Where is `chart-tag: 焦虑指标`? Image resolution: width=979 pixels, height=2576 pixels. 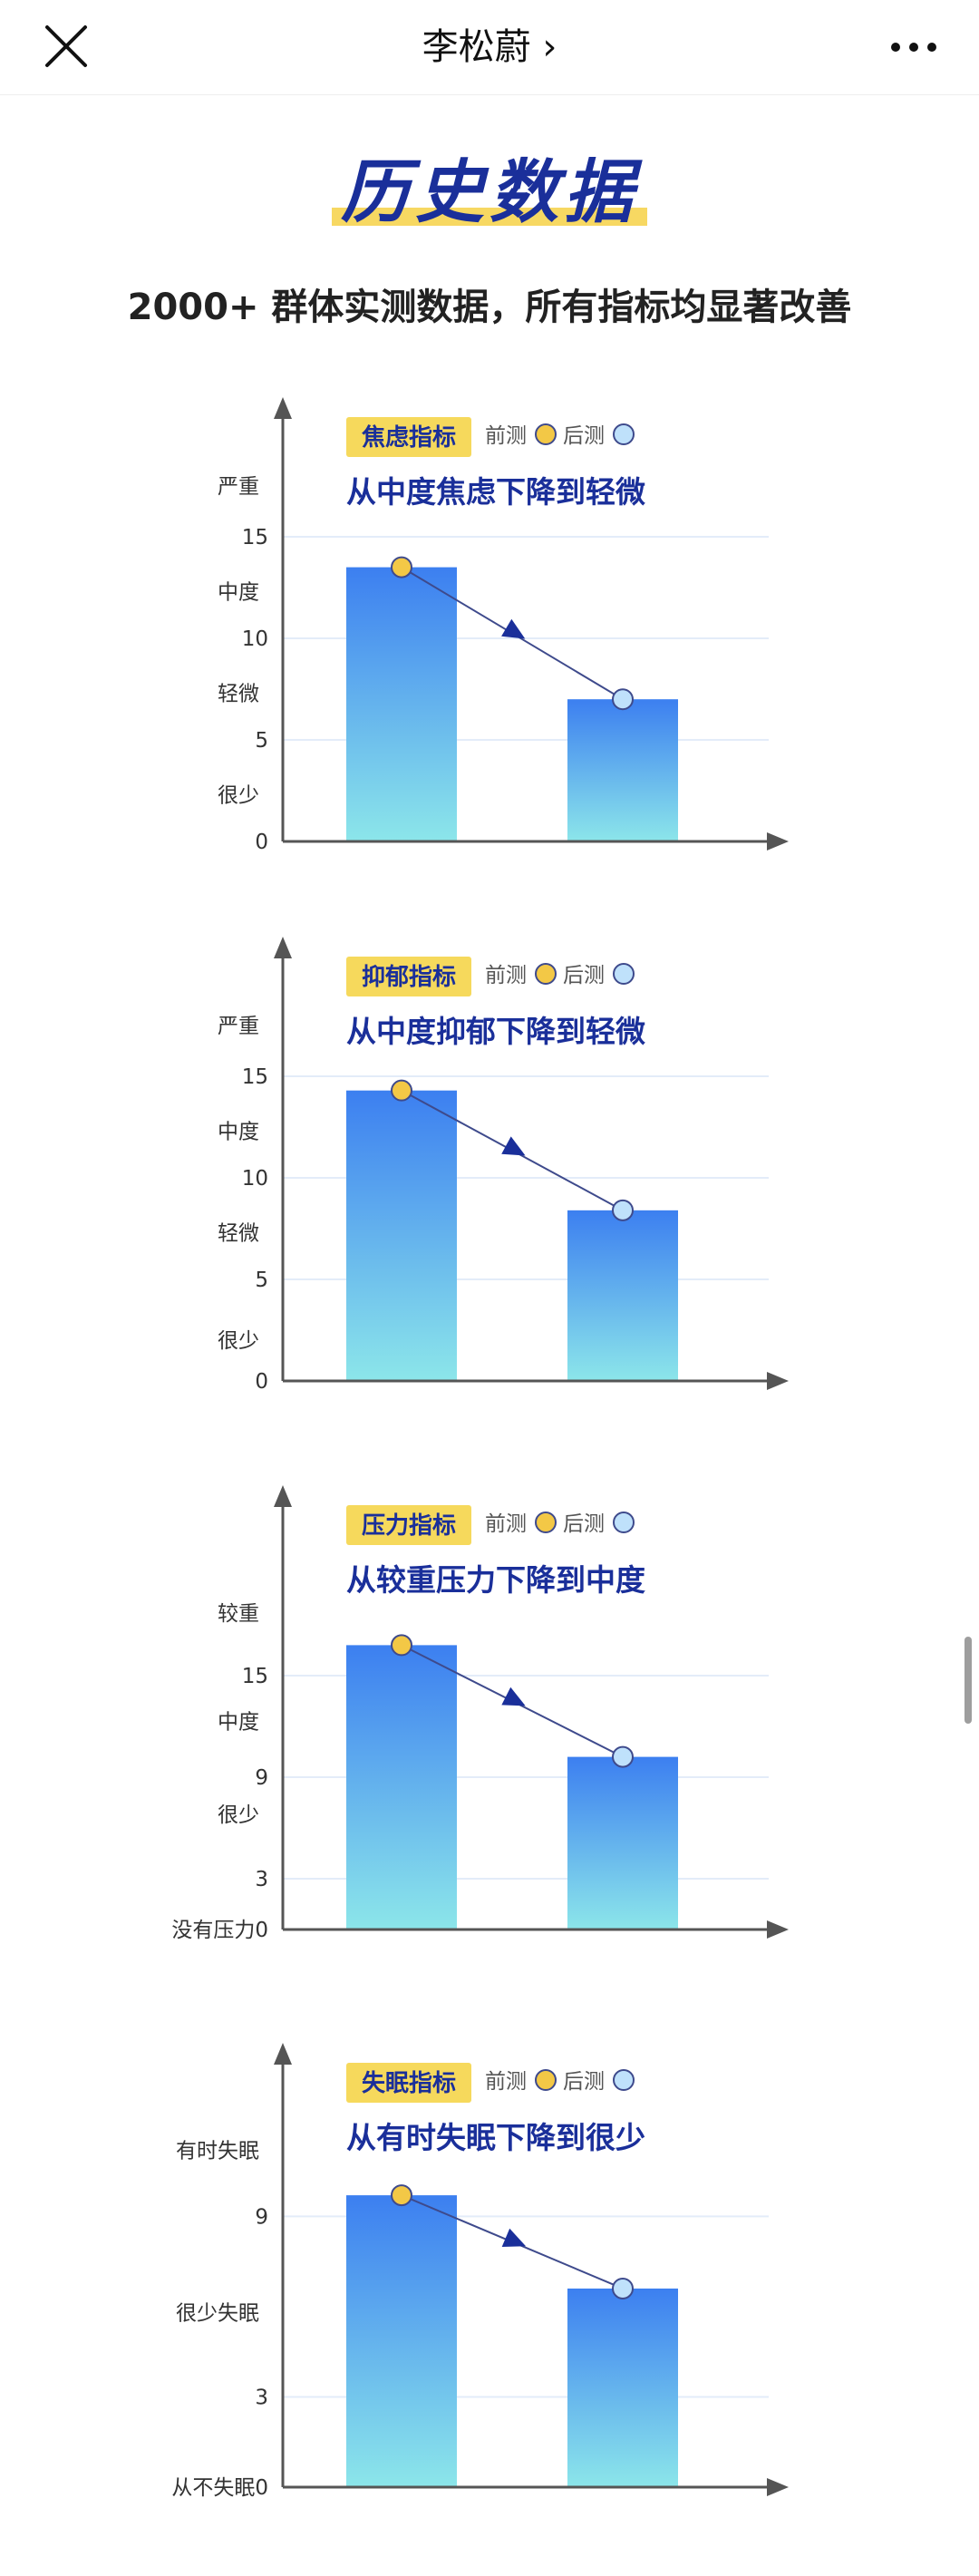
chart-tag: 焦虑指标 is located at coordinates (409, 437).